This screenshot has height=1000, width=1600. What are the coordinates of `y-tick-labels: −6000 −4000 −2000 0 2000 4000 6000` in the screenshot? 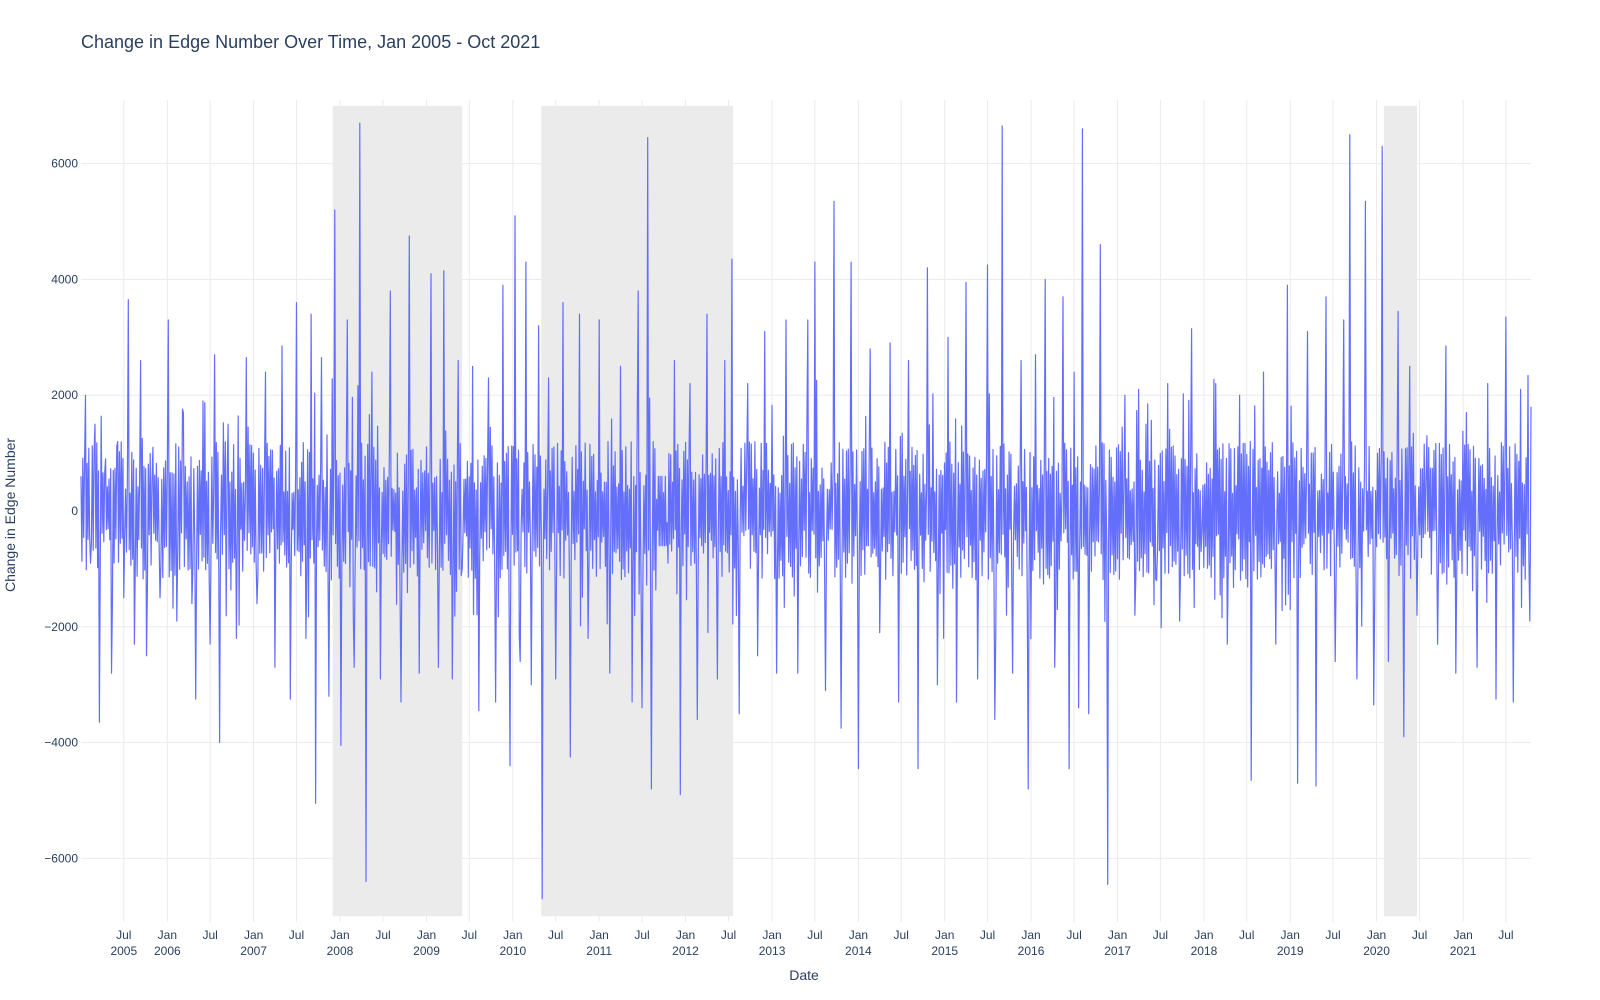 It's located at (61, 511).